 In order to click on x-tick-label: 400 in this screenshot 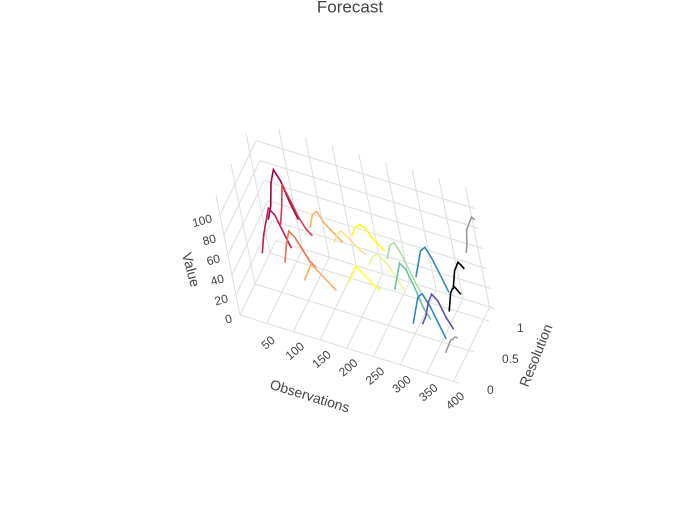, I will do `click(455, 401)`.